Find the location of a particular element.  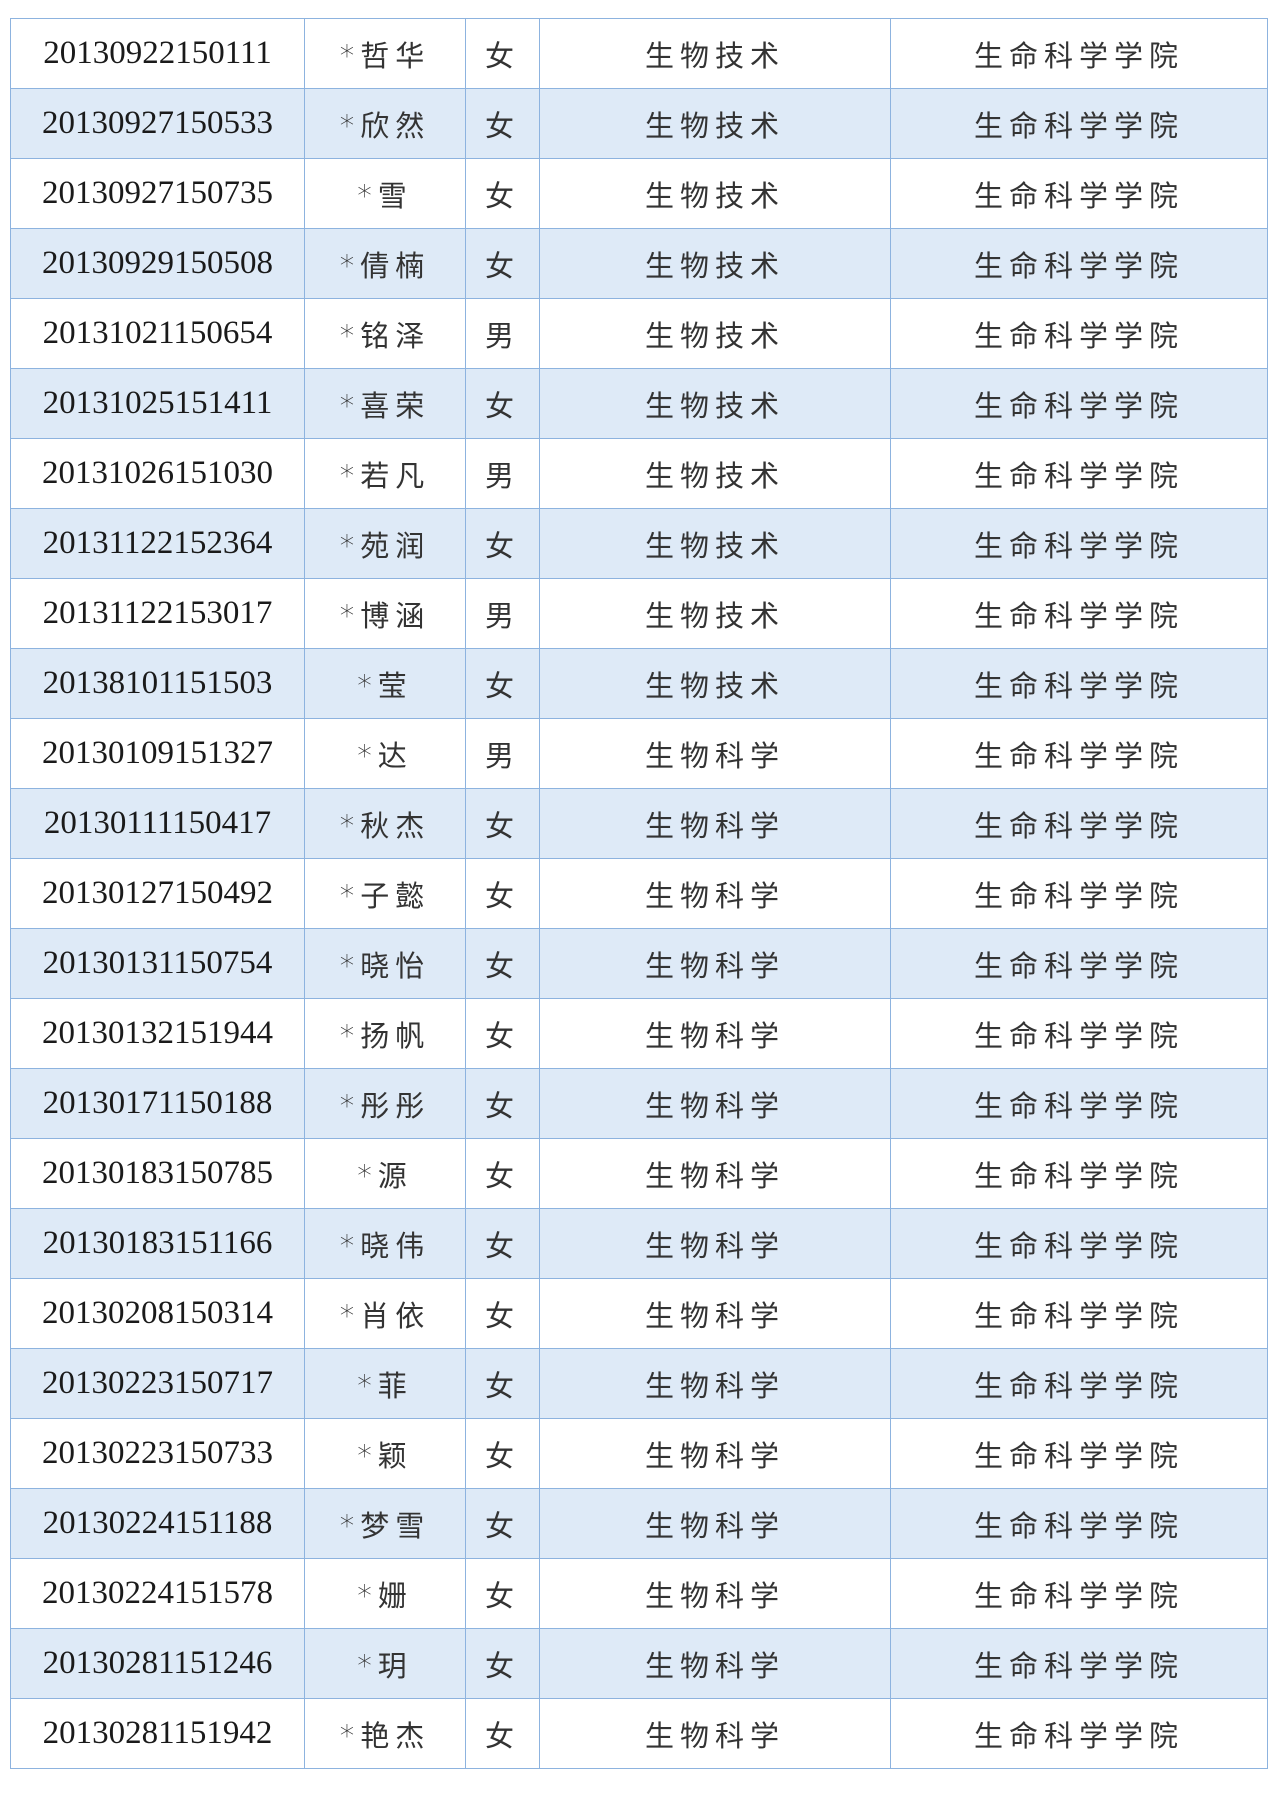

table-row: 20130183151166 *晓伟女生物科学 生命科学学院 is located at coordinates (639, 1243).